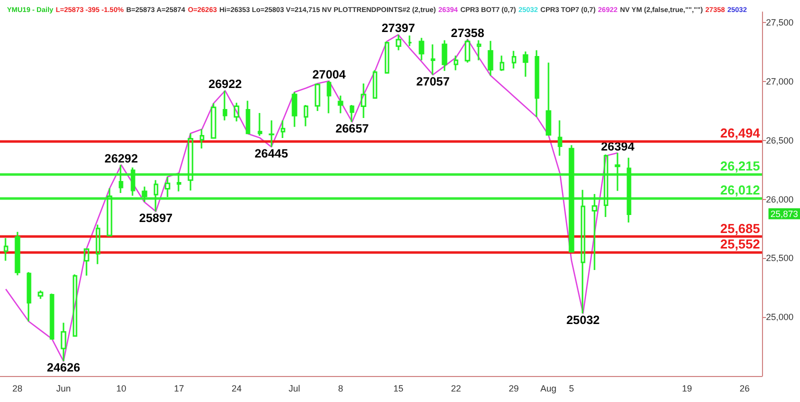  I want to click on data-label: 26657, so click(352, 128).